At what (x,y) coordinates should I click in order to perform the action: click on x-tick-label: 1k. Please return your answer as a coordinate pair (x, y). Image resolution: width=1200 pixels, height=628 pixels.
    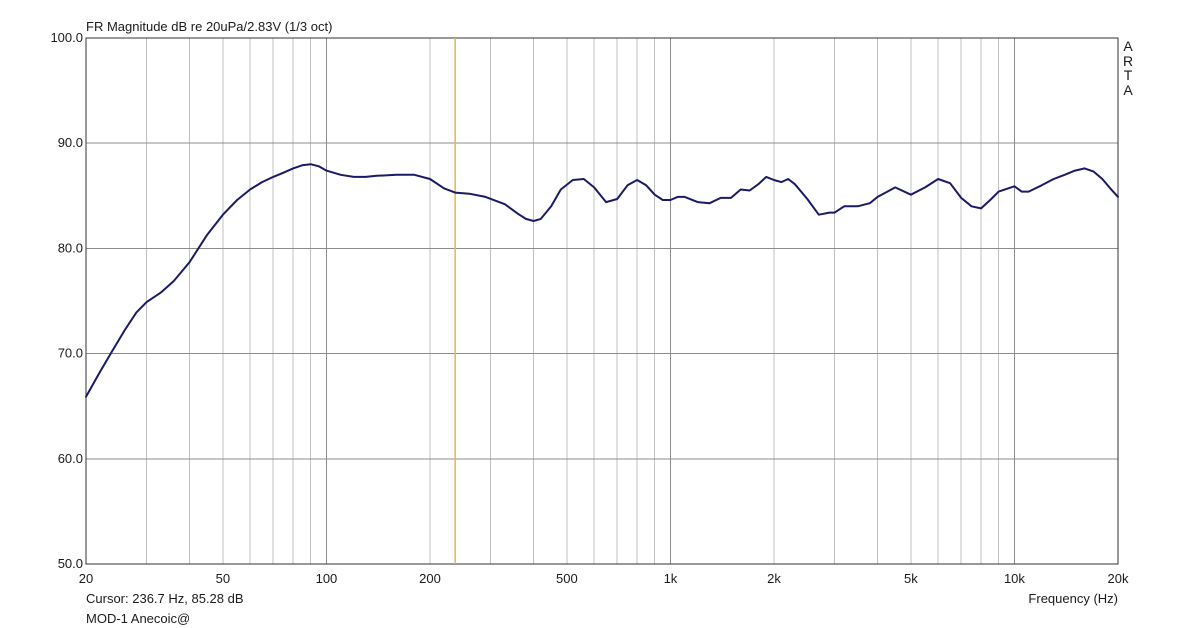
    Looking at the image, I should click on (671, 578).